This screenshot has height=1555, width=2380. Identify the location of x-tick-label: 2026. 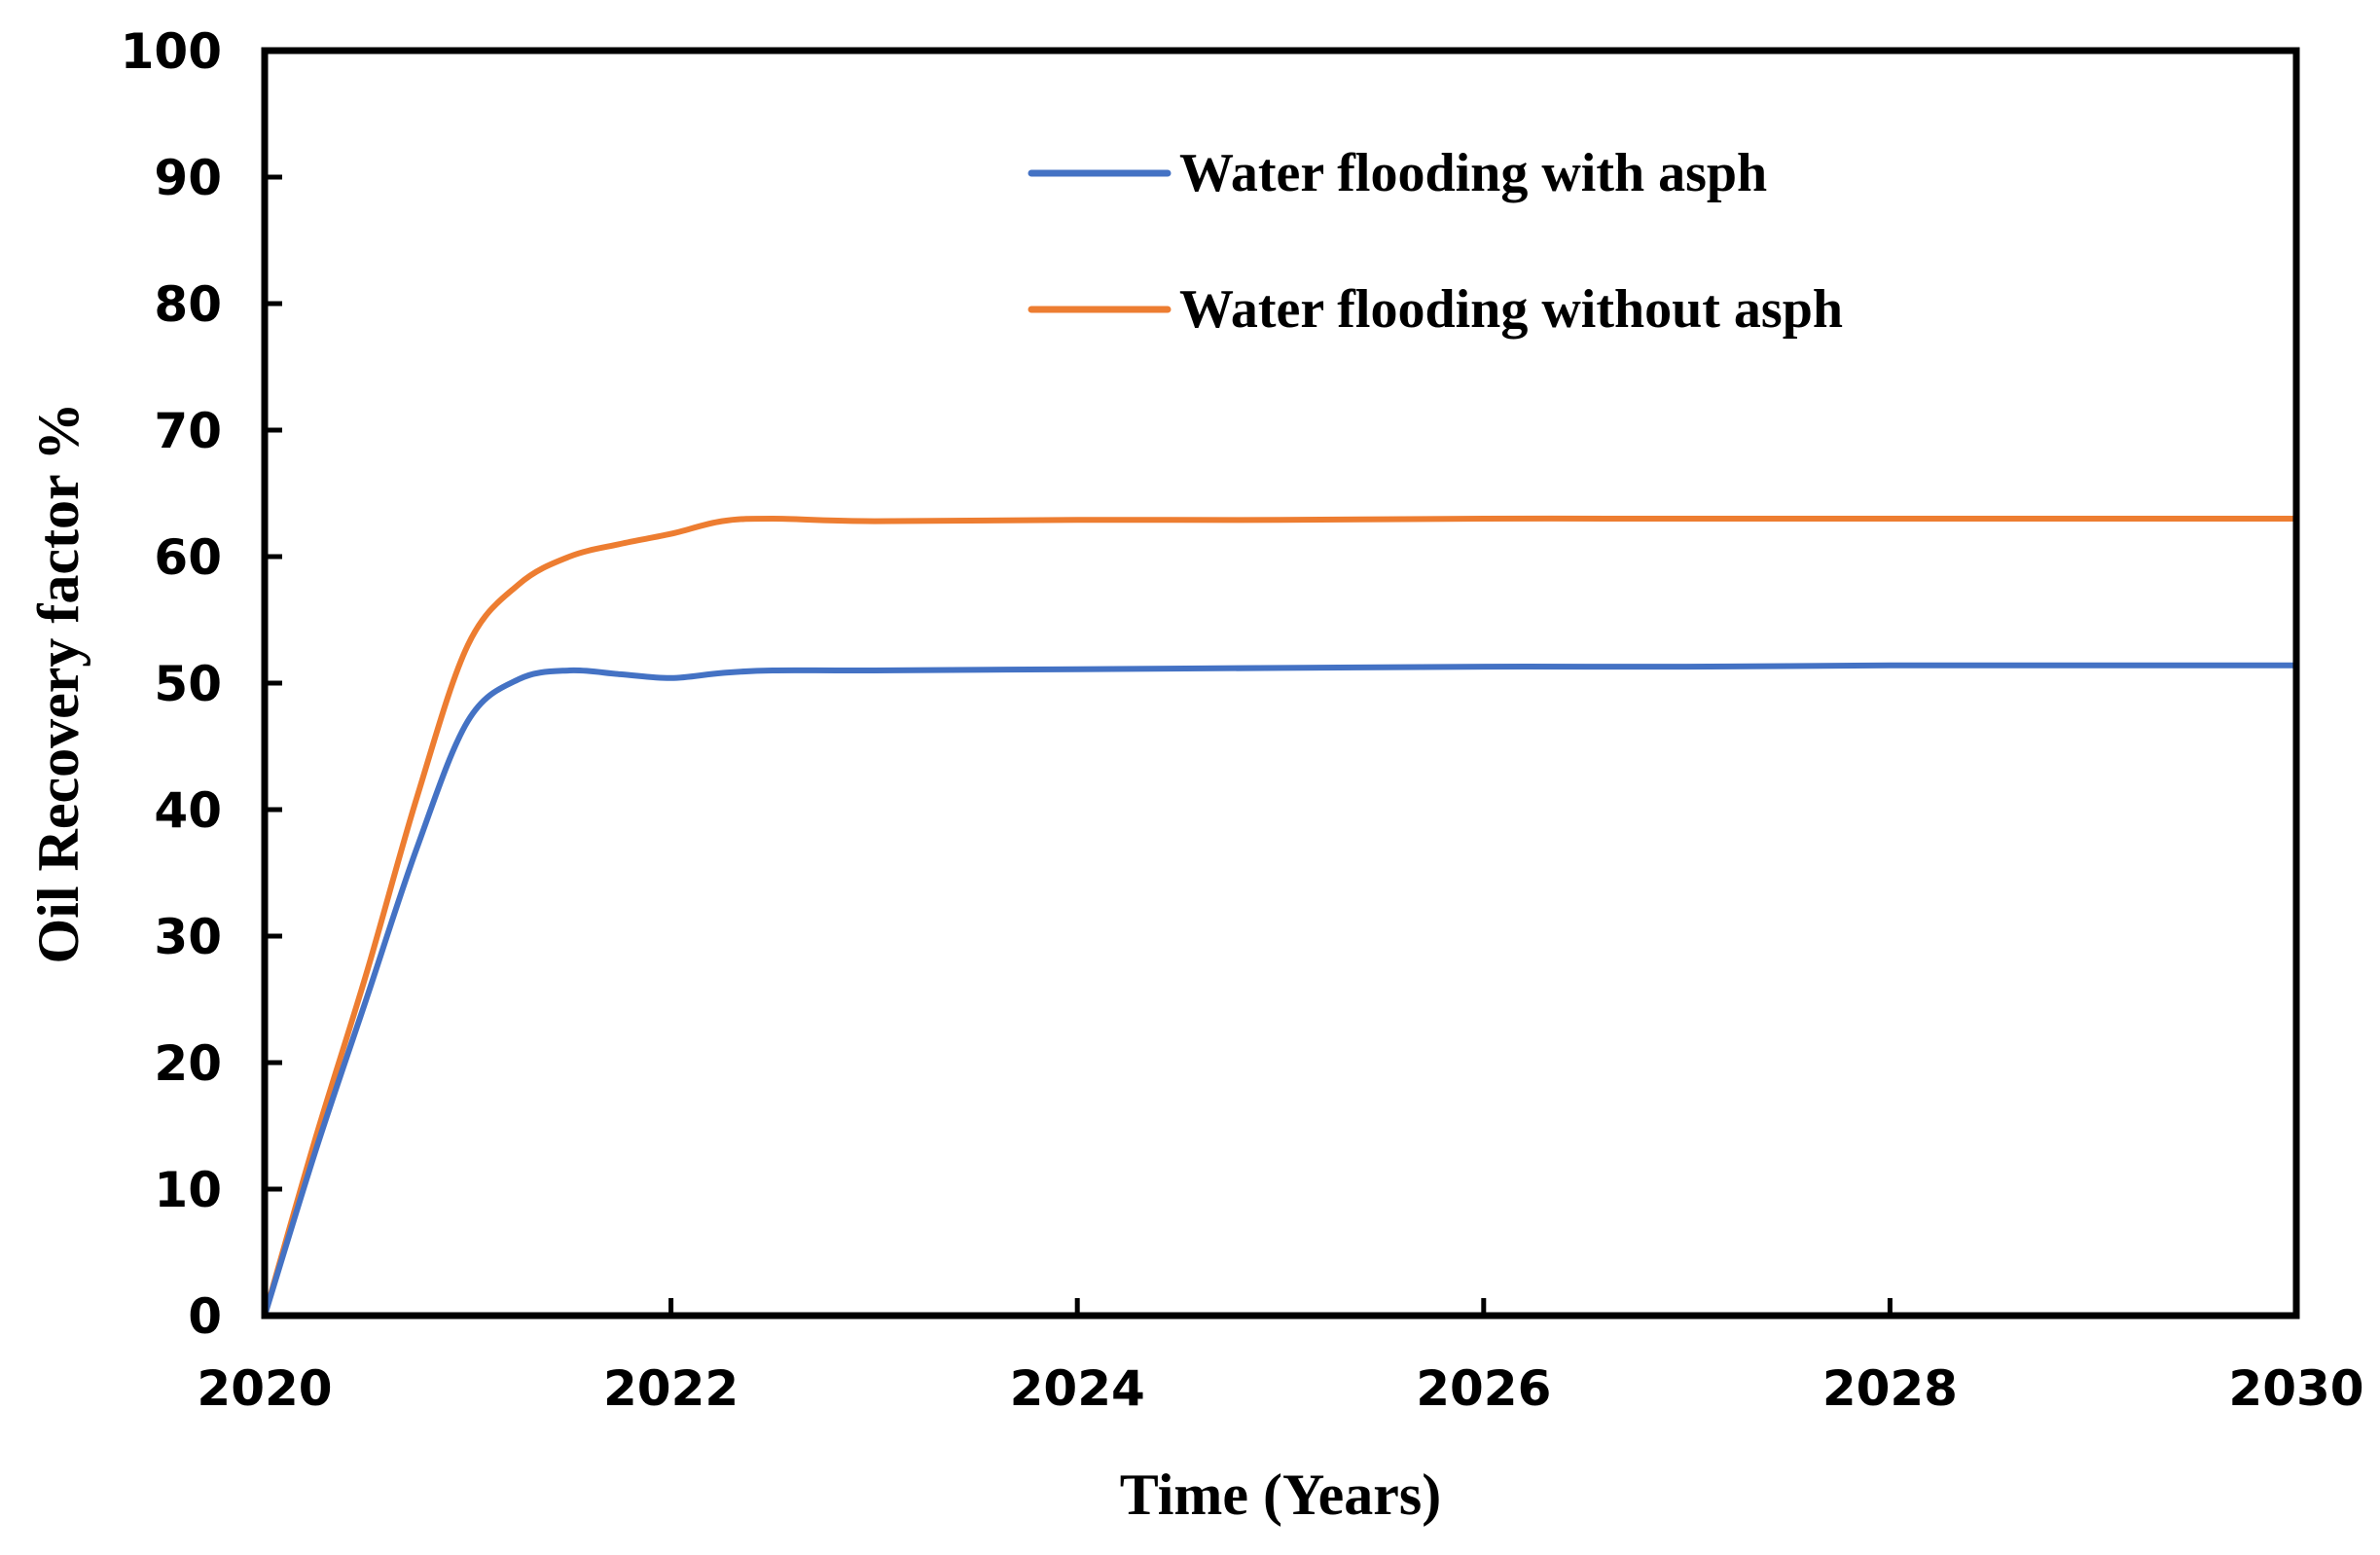
(1483, 1388).